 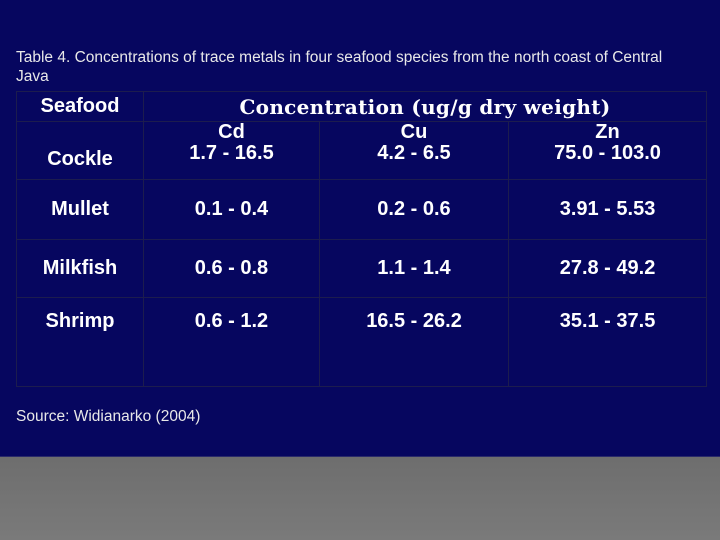 I want to click on metal-header-cu: Cu, so click(x=414, y=132).